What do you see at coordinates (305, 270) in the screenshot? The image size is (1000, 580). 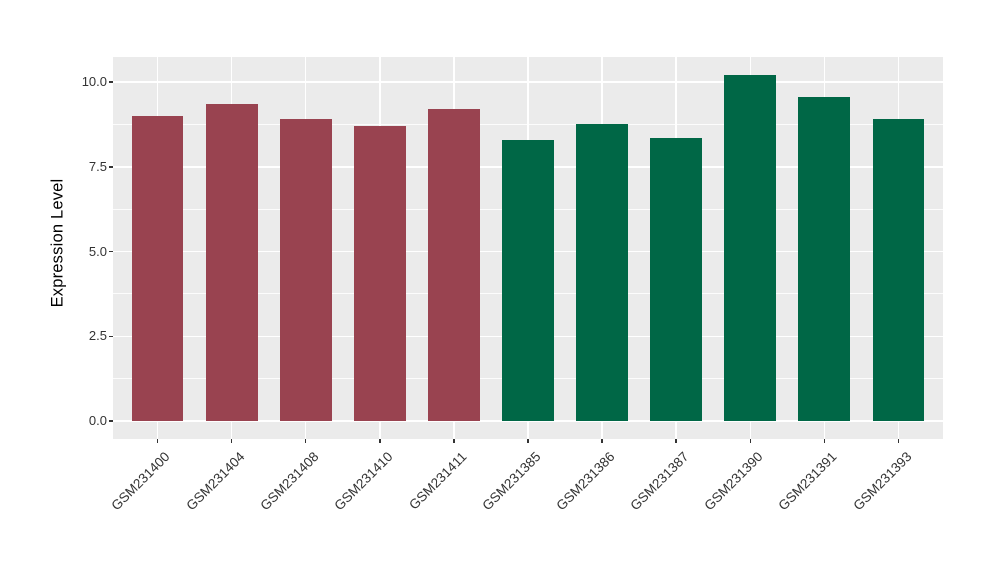 I see `bar-GSM231408` at bounding box center [305, 270].